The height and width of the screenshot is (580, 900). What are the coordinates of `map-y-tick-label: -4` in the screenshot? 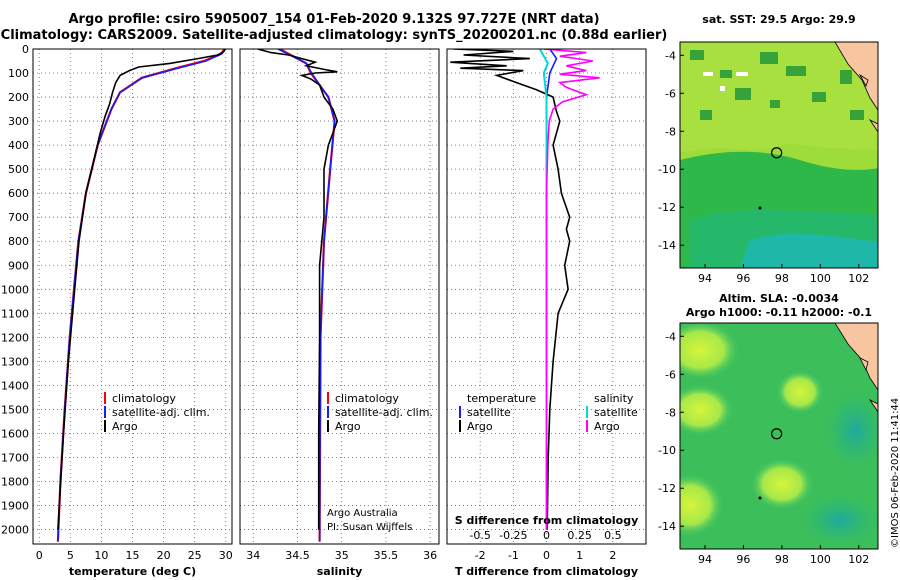 It's located at (670, 55).